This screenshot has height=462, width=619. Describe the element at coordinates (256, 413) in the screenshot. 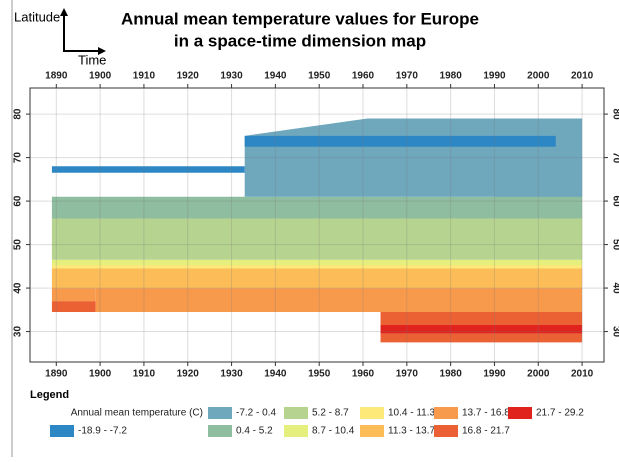

I see `legend-label: -7.2 - 0.4` at that location.